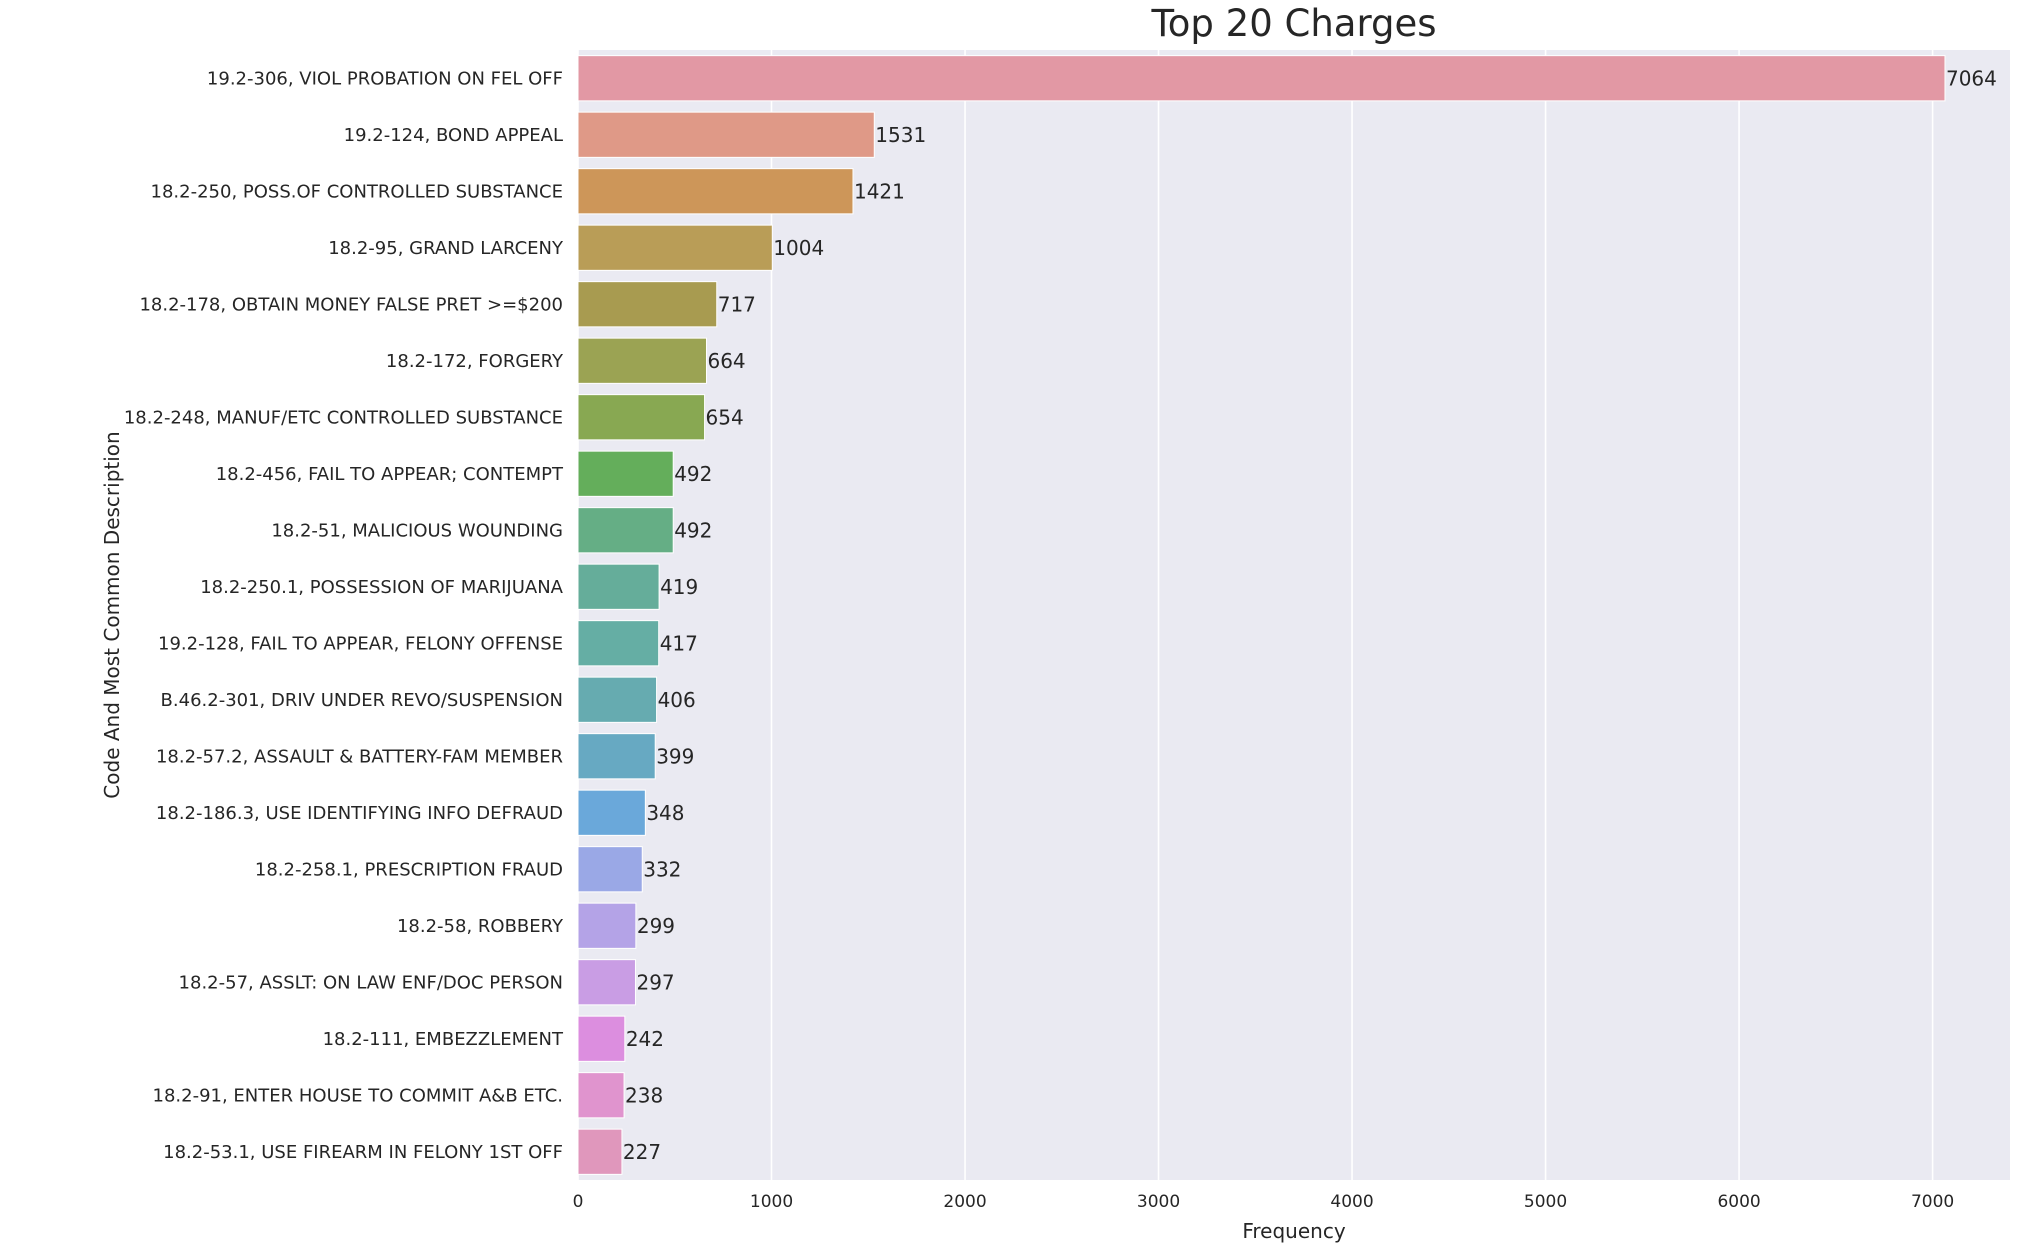  Describe the element at coordinates (679, 587) in the screenshot. I see `bar-value-label: 419` at that location.